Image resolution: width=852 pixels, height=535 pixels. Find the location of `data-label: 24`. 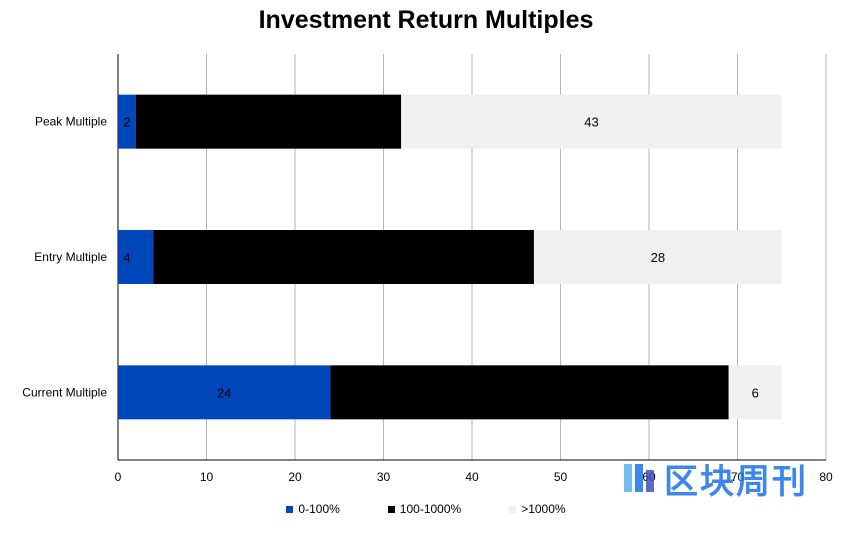

data-label: 24 is located at coordinates (224, 392).